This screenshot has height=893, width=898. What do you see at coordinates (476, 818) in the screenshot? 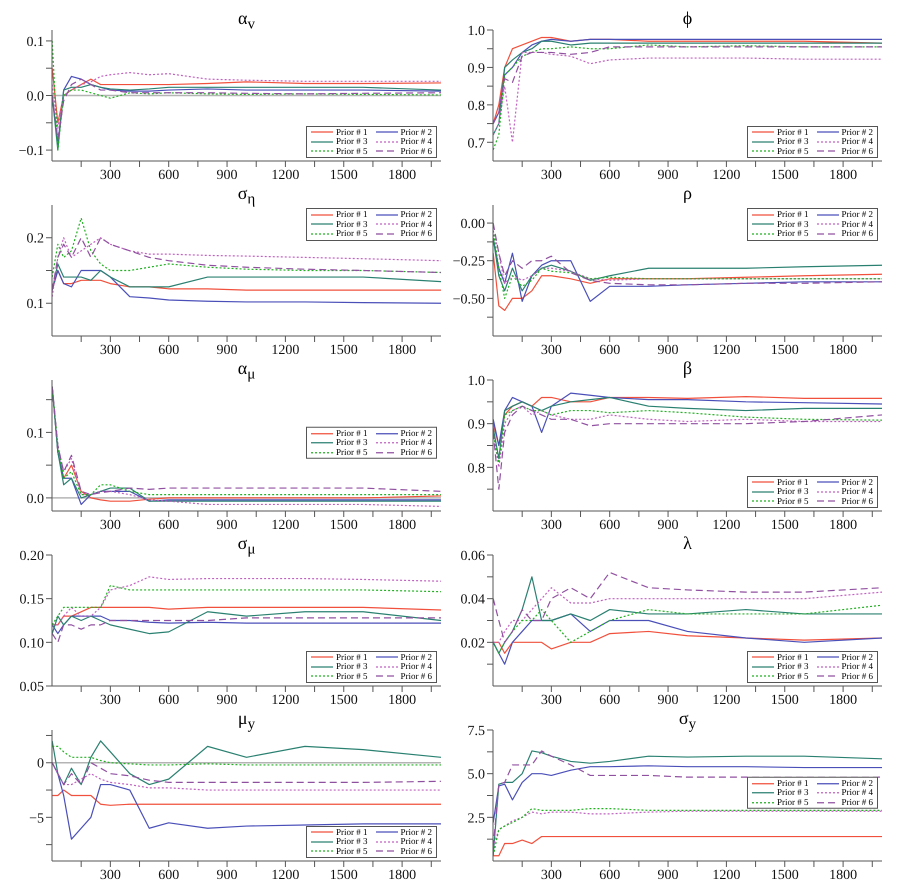
I see `y-tick-label: 2.5` at bounding box center [476, 818].